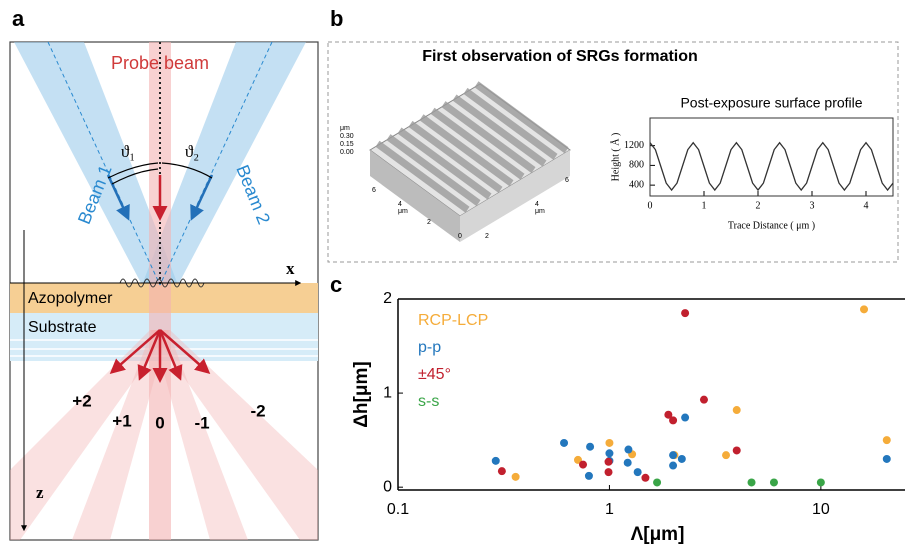  I want to click on plot-frame, so click(771, 157).